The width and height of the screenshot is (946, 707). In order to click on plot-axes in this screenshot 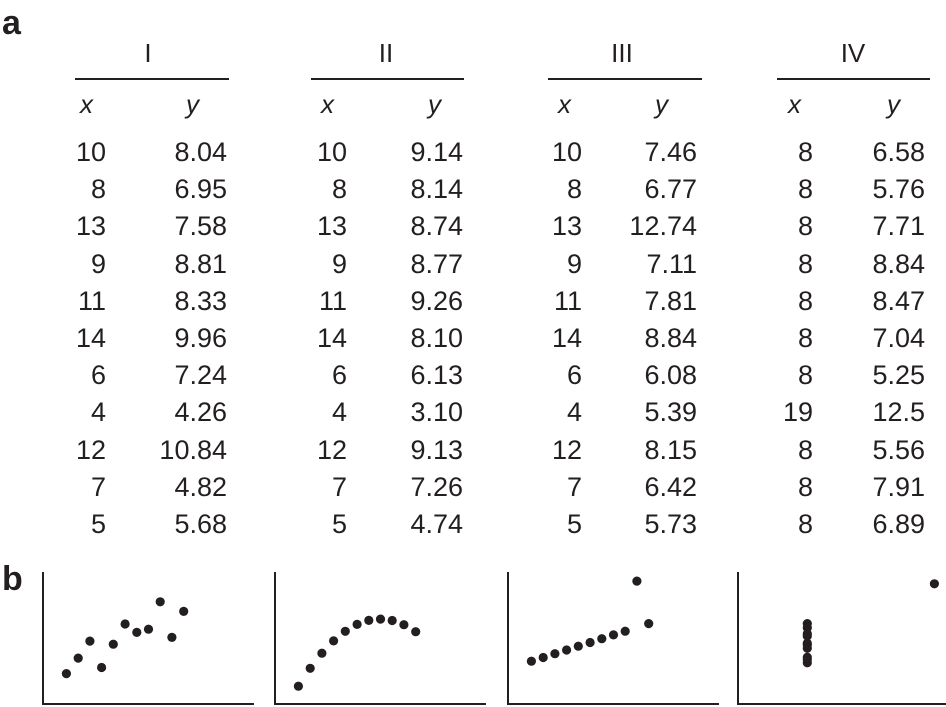, I will do `click(148, 638)`.